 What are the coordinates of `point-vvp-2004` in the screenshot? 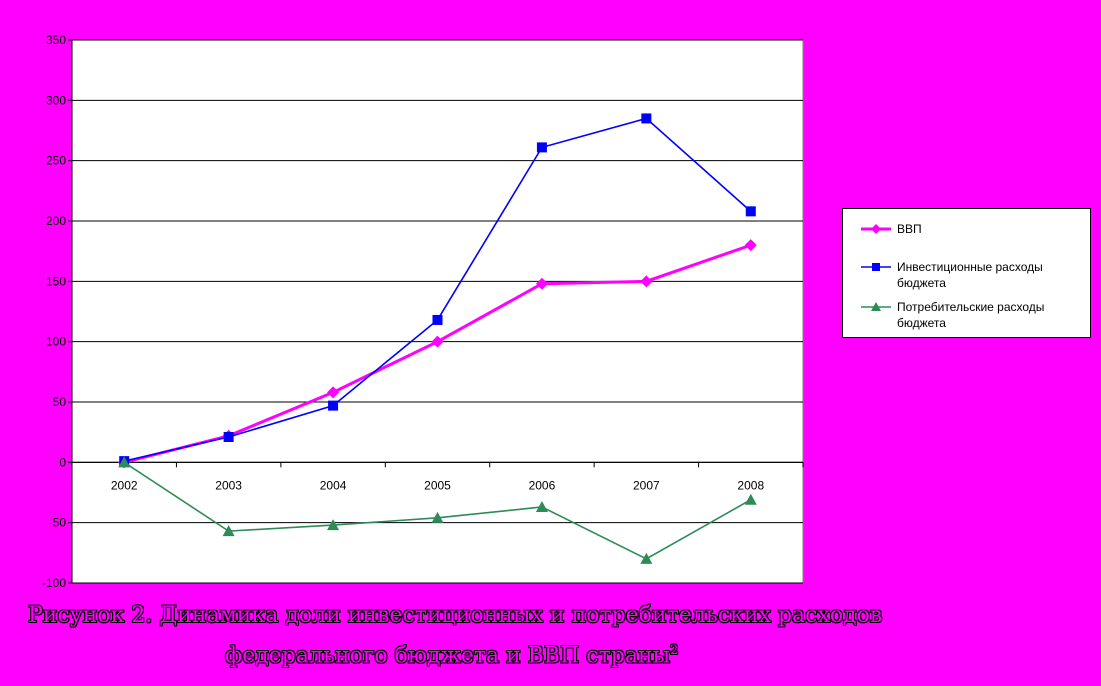 It's located at (333, 392).